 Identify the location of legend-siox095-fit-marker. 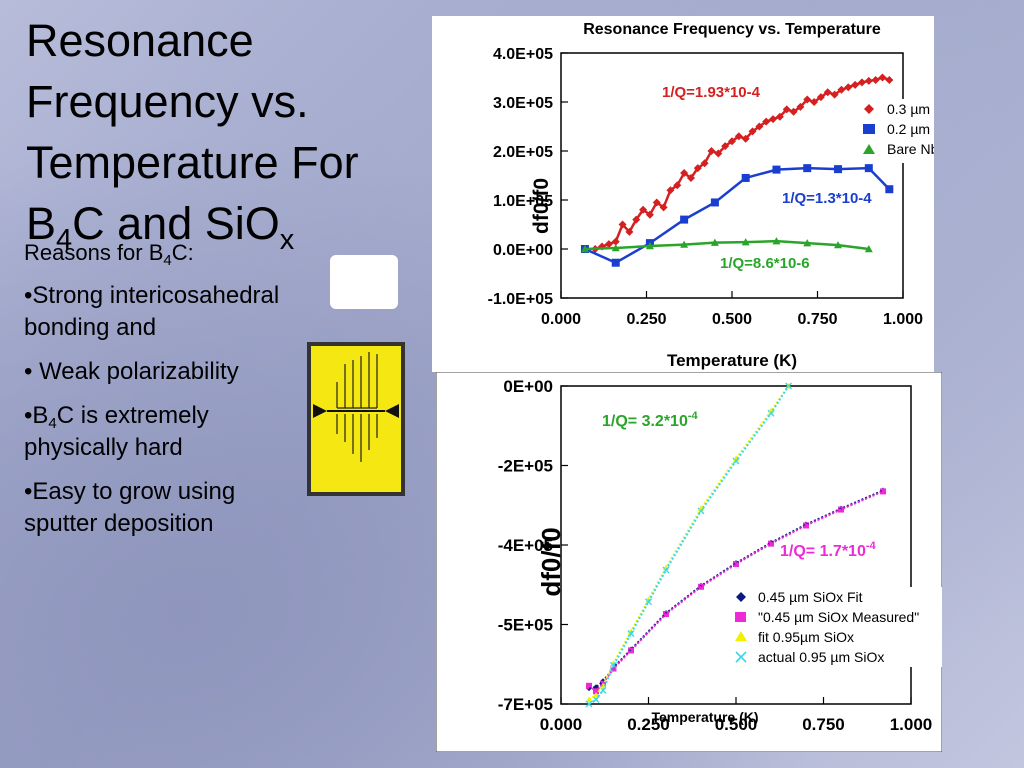
(741, 636).